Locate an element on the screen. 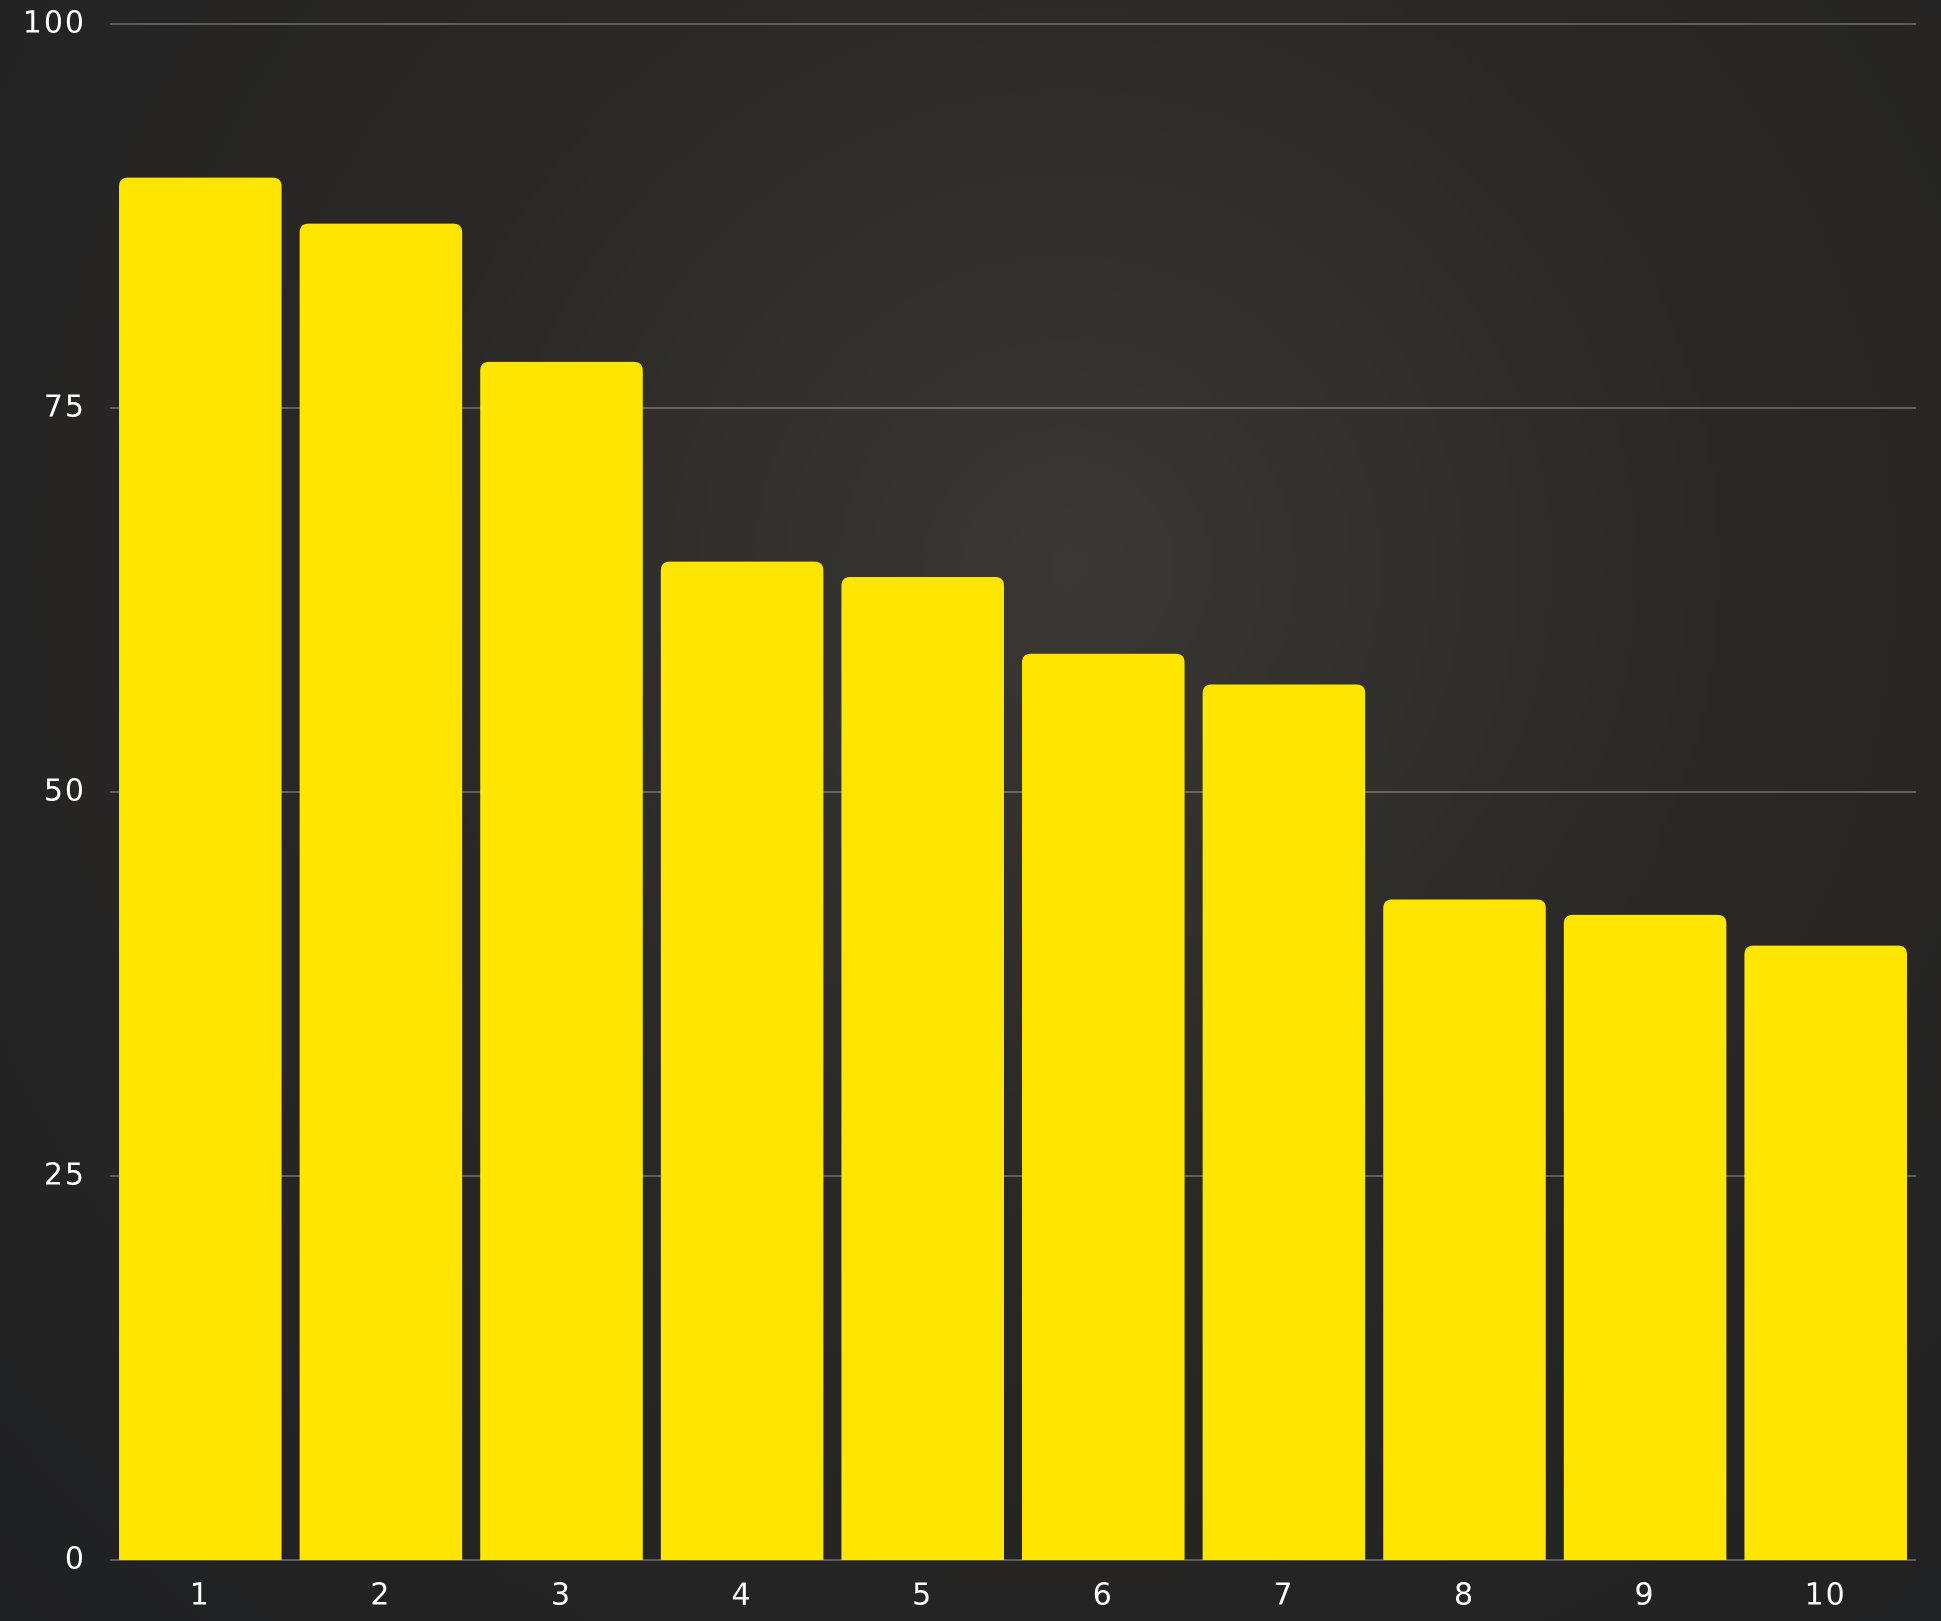 This screenshot has height=1621, width=1941. y-tick-label: 75 is located at coordinates (65, 407).